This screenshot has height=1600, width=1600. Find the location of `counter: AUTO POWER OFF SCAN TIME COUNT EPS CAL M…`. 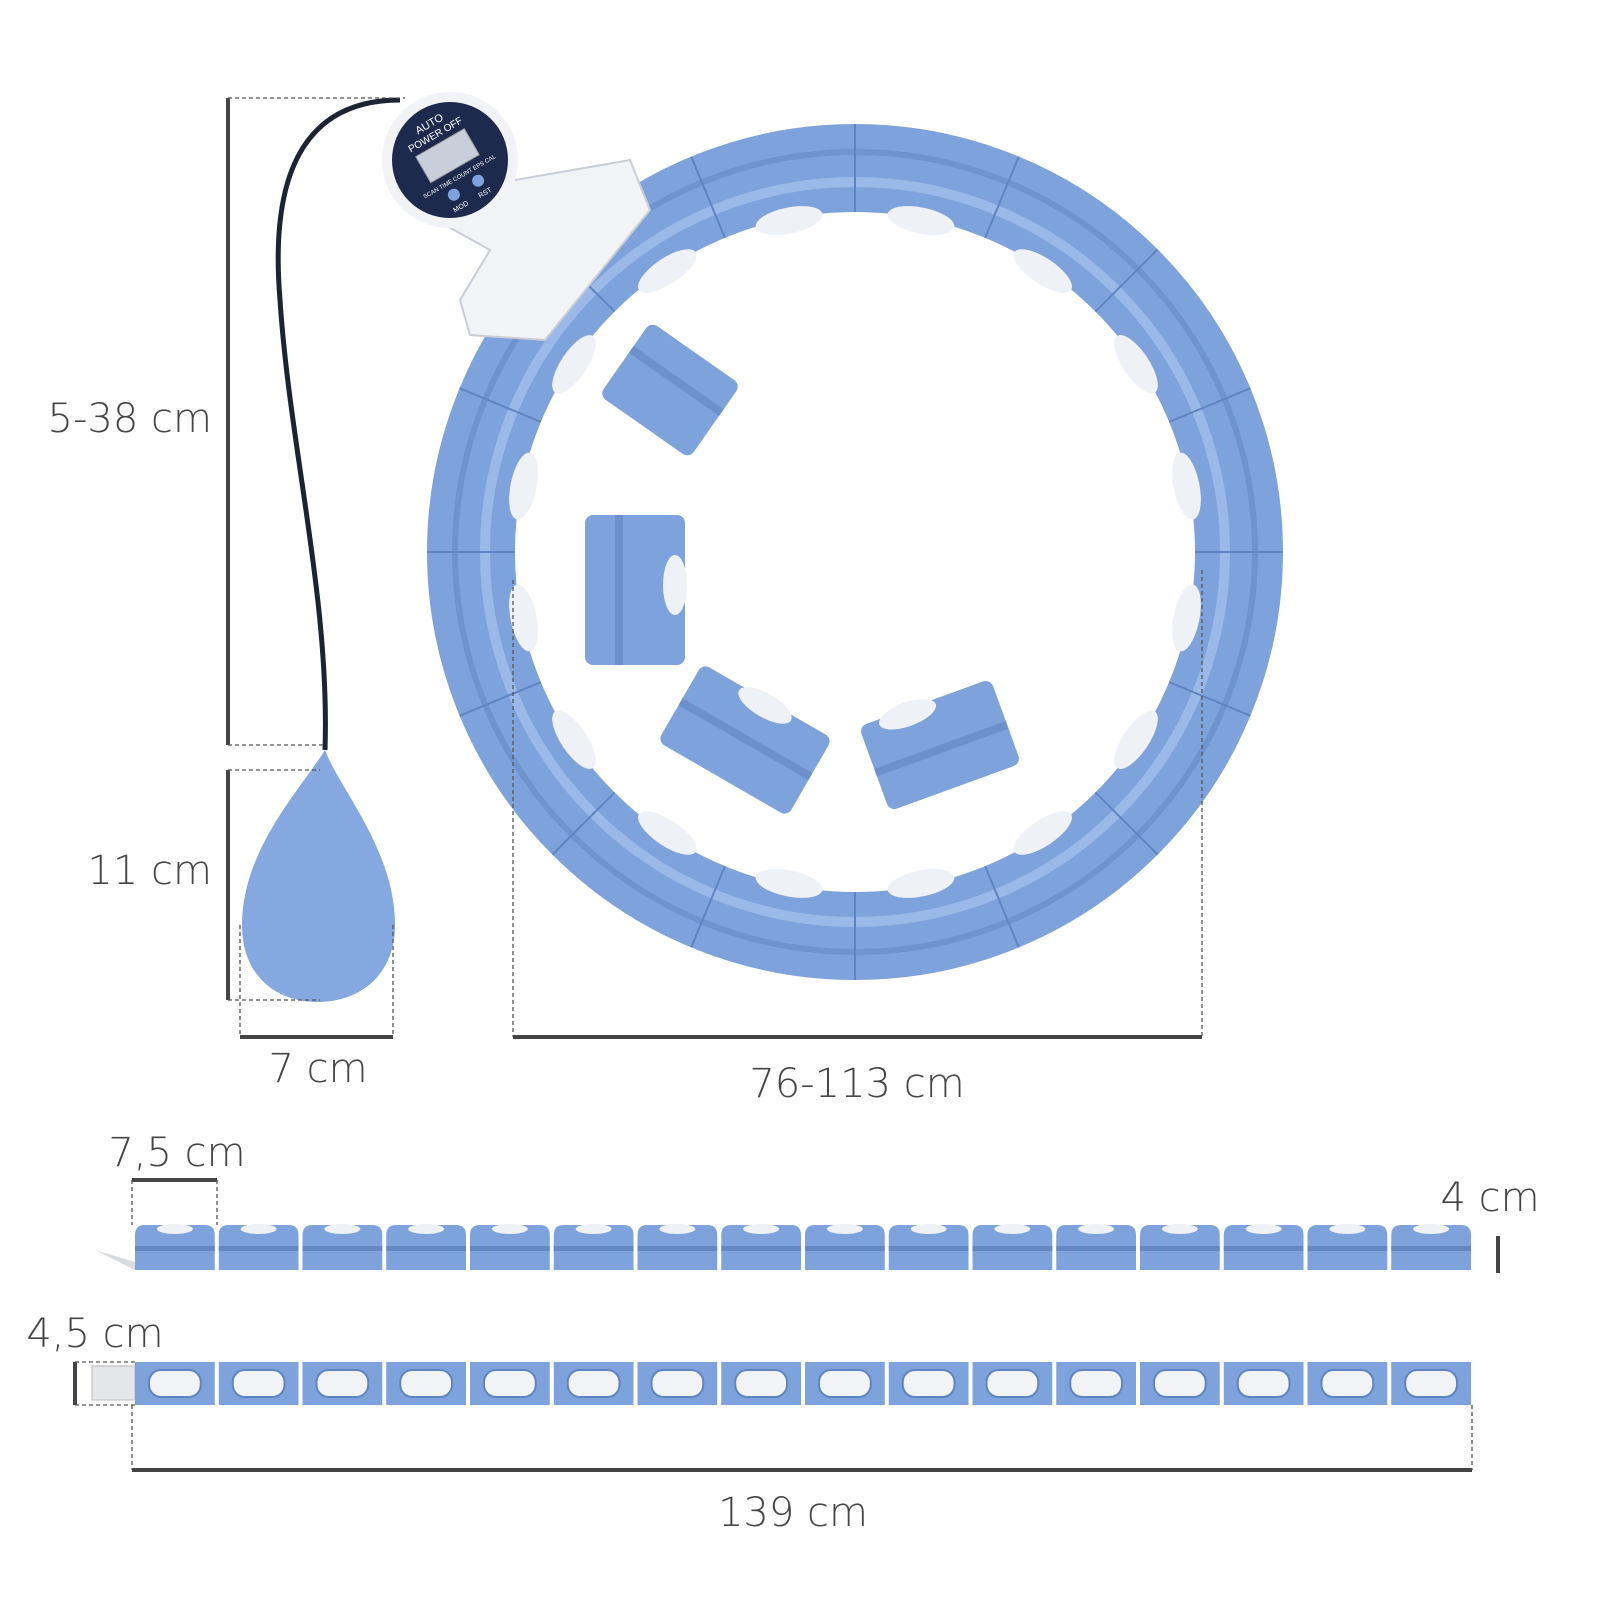

counter: AUTO POWER OFF SCAN TIME COUNT EPS CAL M… is located at coordinates (517, 217).